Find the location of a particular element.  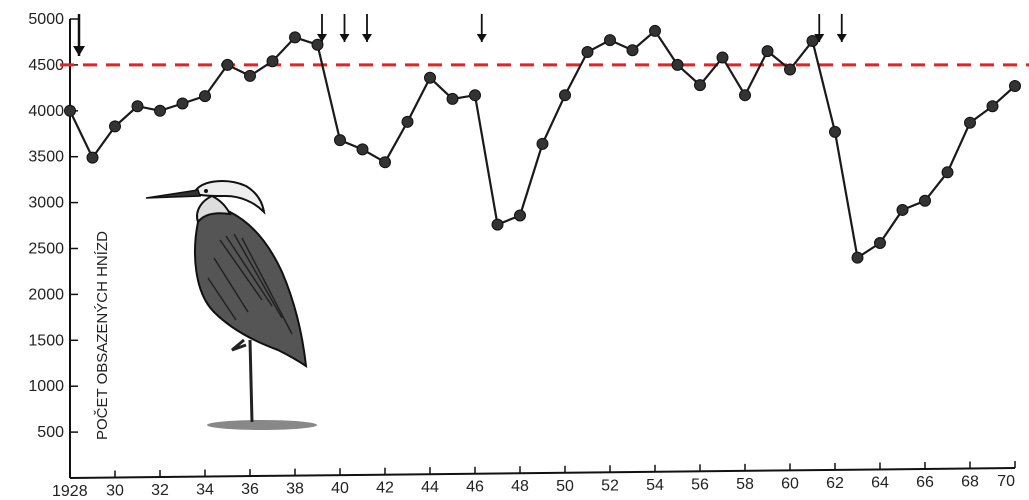

x-tick-label: 30 is located at coordinates (115, 491).